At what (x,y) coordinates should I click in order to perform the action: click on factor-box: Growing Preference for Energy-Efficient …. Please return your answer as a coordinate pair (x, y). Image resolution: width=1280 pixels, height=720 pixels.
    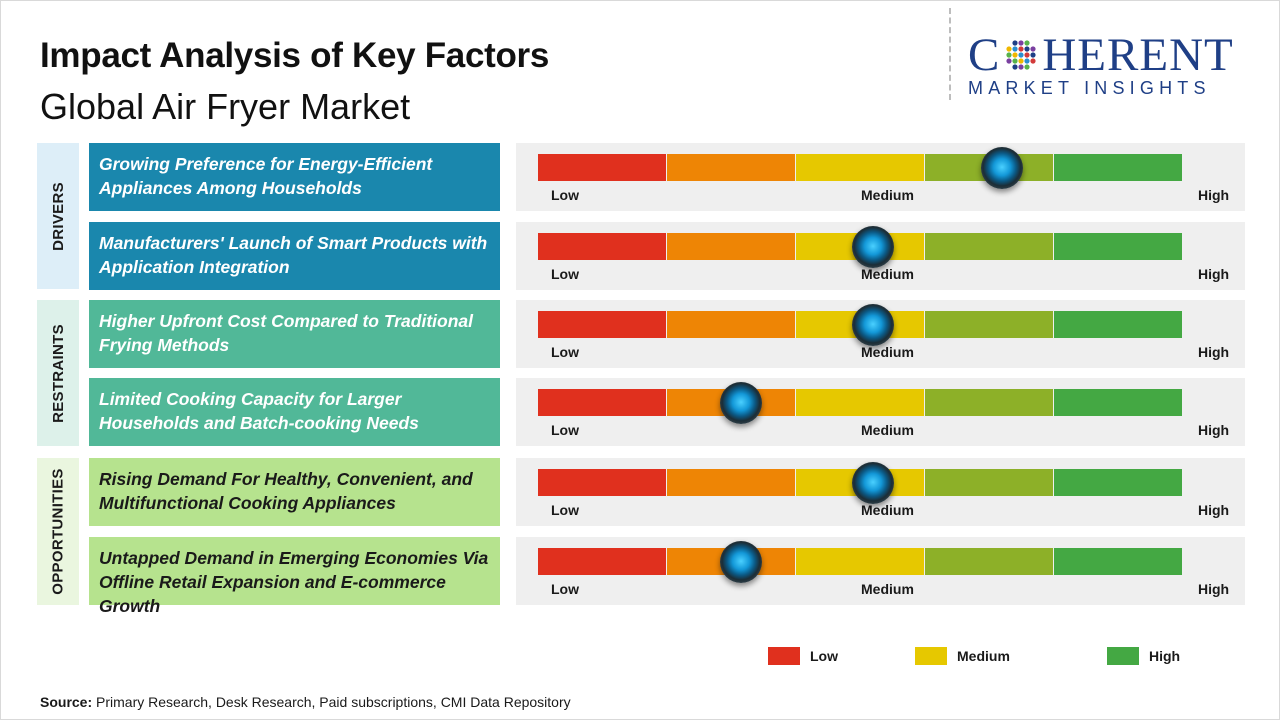
    Looking at the image, I should click on (294, 177).